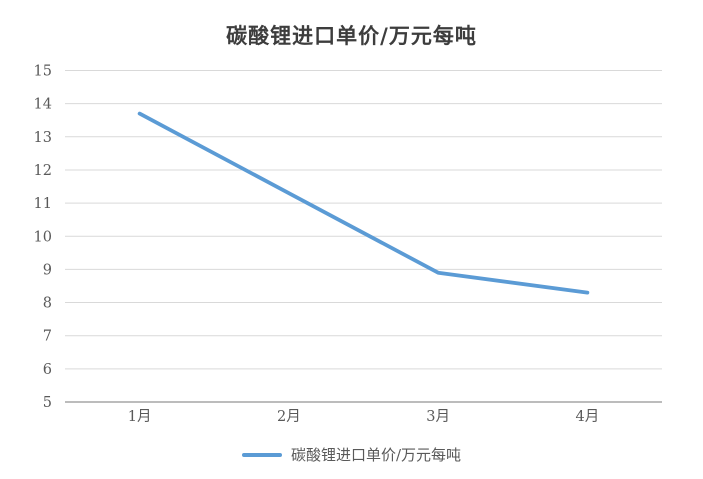 Image resolution: width=703 pixels, height=479 pixels. I want to click on y-tick-label: 8, so click(47, 304).